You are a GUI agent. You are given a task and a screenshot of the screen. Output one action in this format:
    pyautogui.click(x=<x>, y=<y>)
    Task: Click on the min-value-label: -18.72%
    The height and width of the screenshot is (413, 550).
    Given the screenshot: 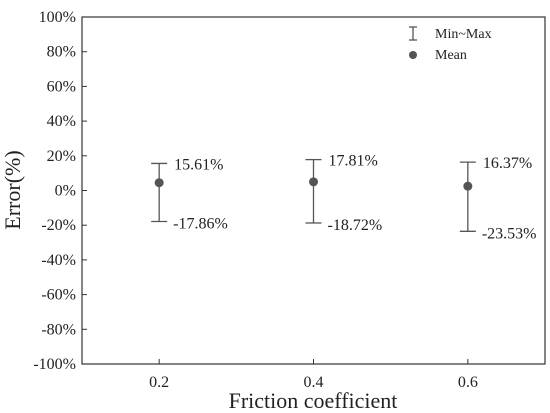 What is the action you would take?
    pyautogui.click(x=355, y=225)
    